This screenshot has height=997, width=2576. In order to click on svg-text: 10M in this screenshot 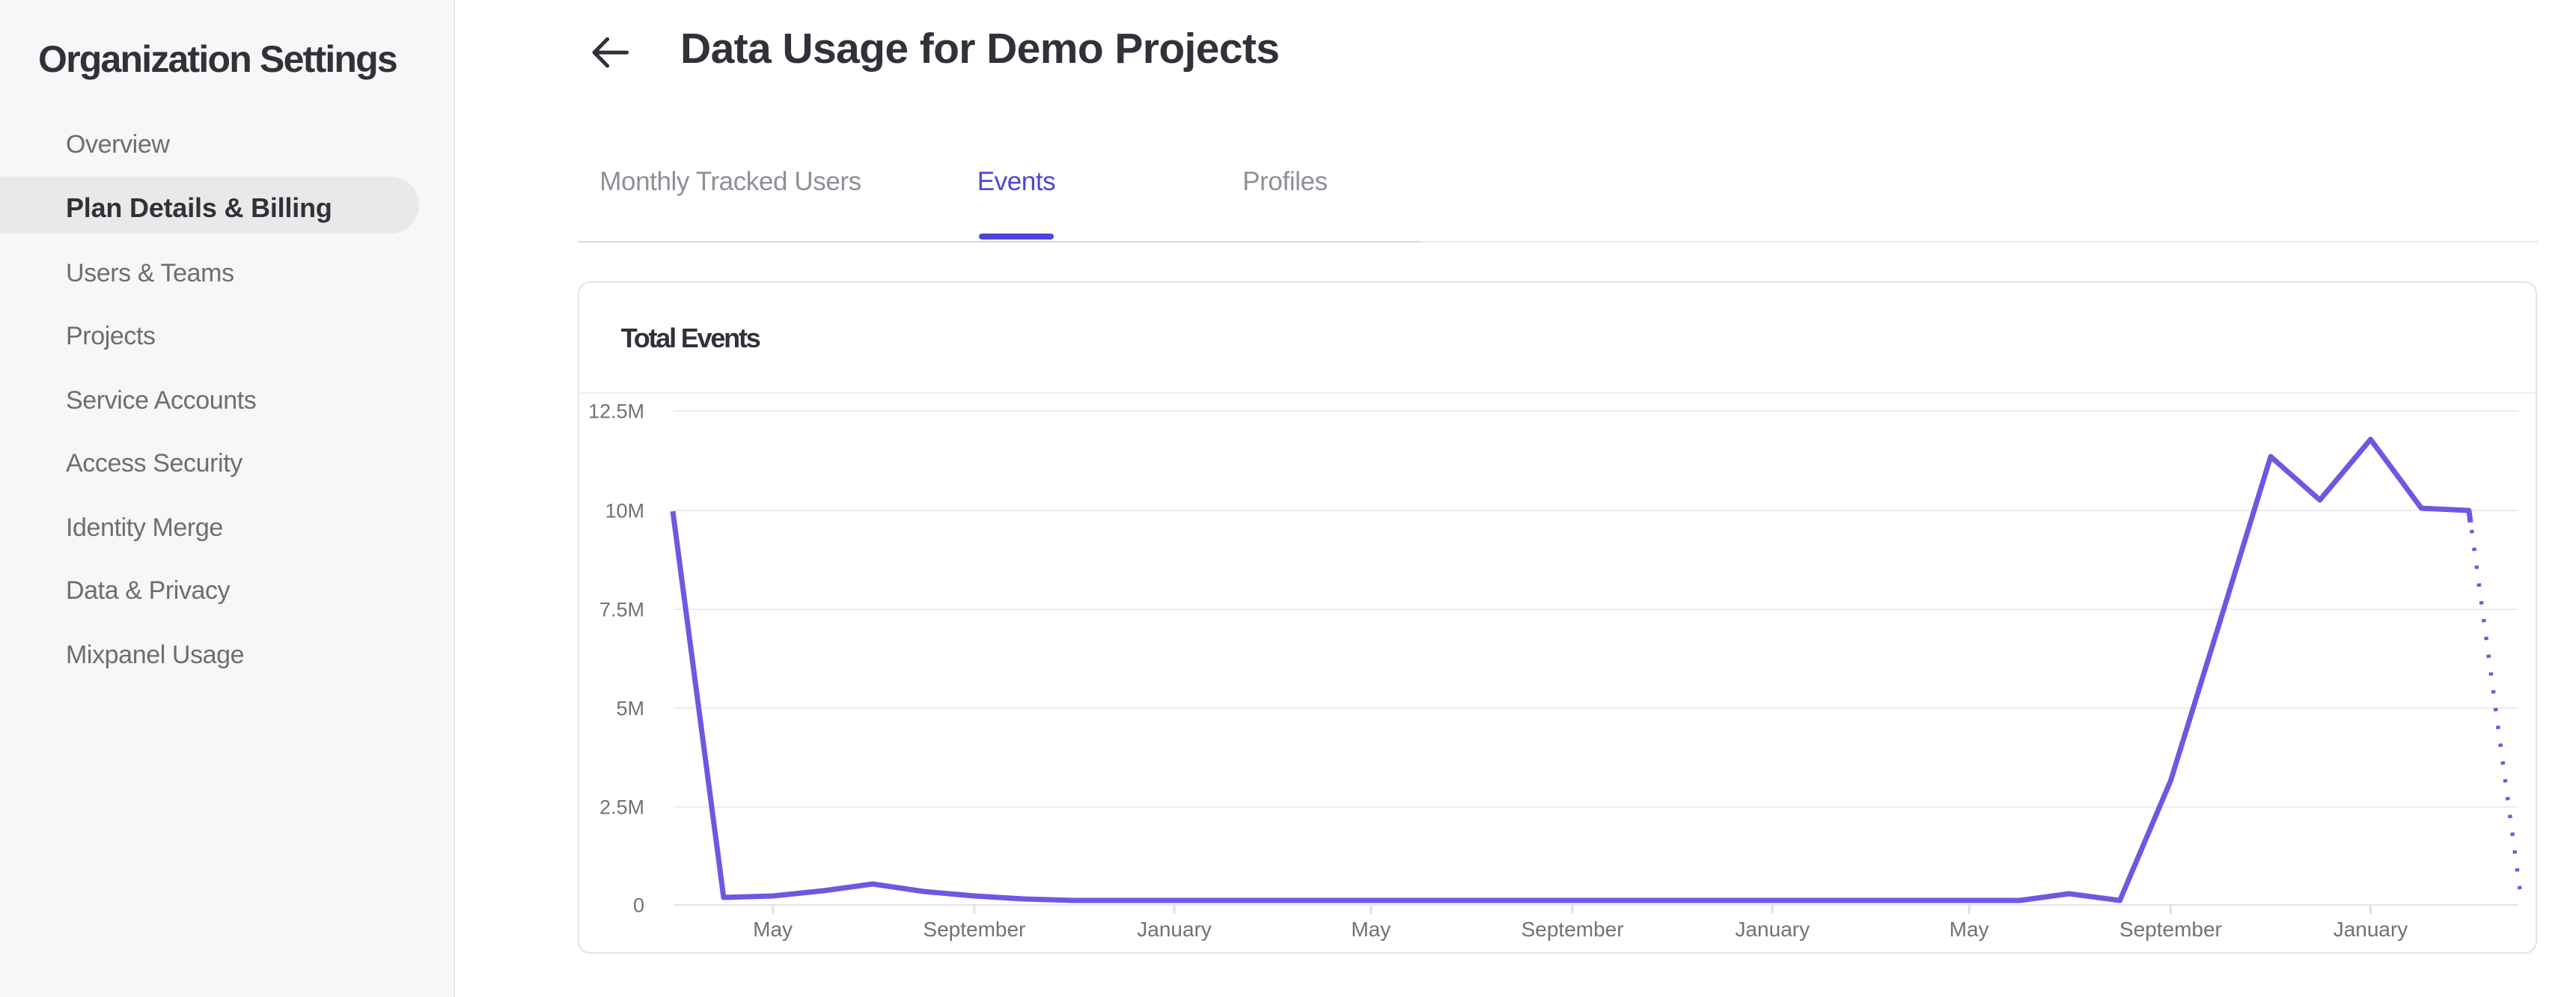, I will do `click(624, 511)`.